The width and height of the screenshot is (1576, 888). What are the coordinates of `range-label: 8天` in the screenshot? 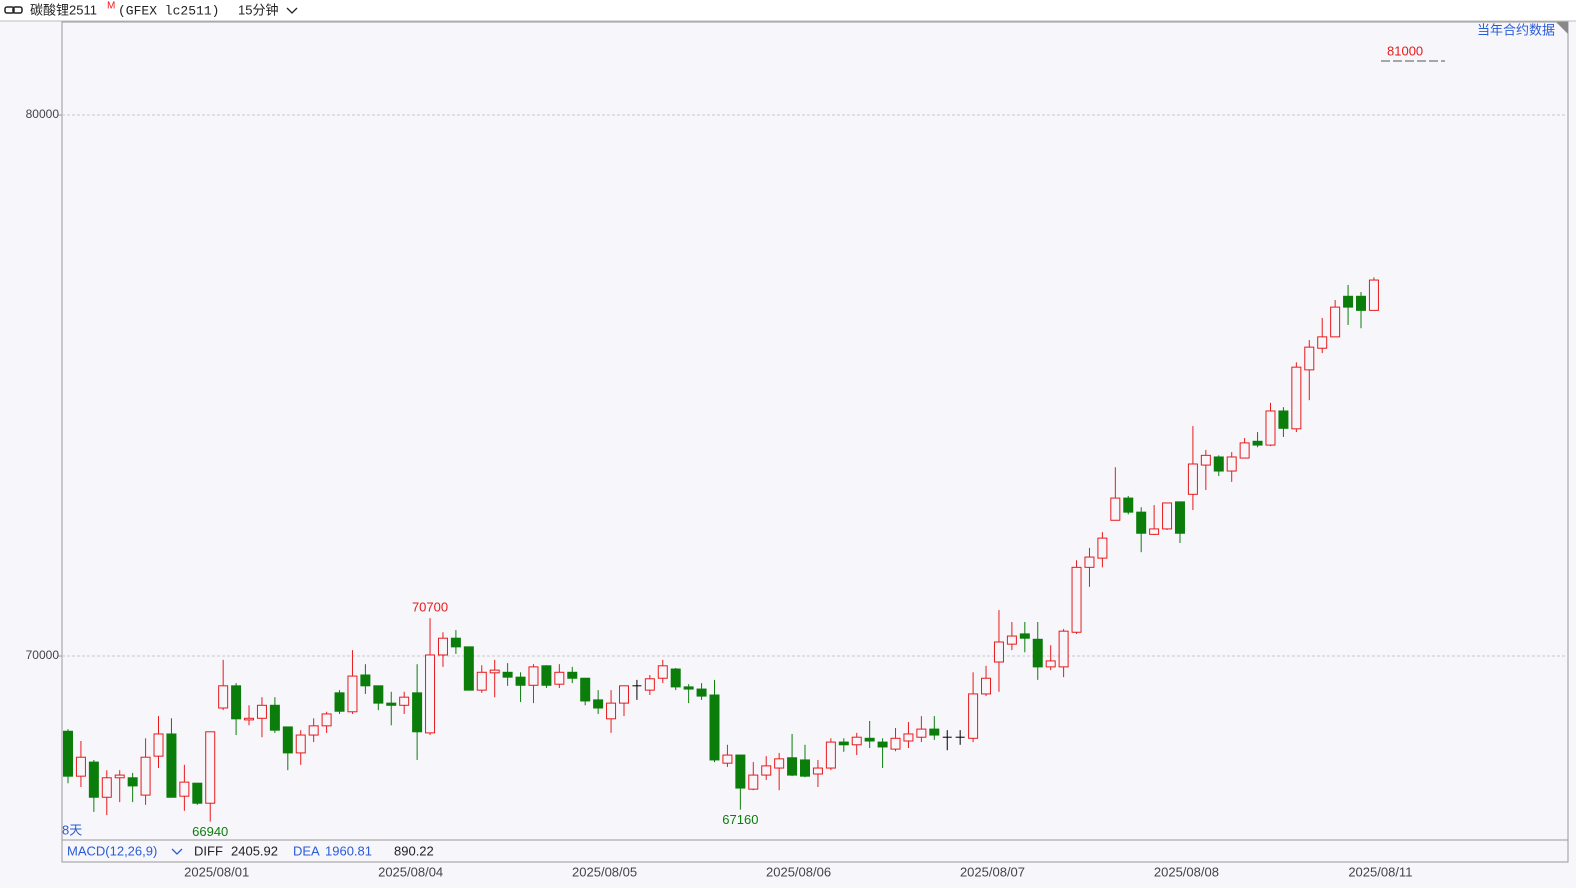 It's located at (72, 829).